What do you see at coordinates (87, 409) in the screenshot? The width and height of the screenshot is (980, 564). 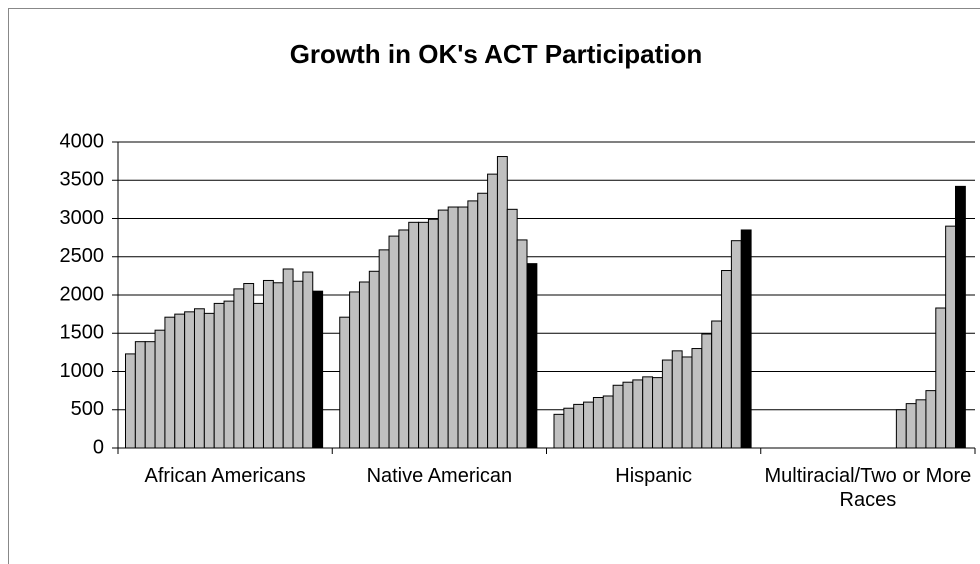 I see `y-tick-label: 500` at bounding box center [87, 409].